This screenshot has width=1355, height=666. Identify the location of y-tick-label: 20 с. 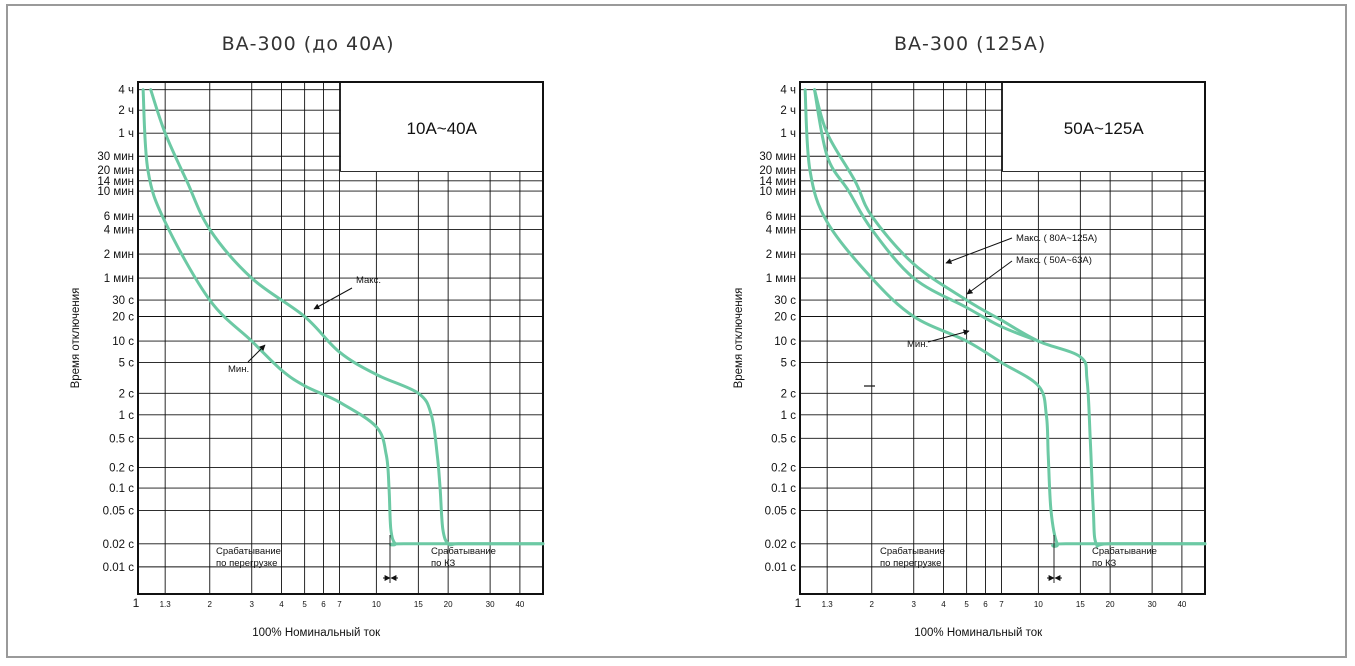
(785, 317).